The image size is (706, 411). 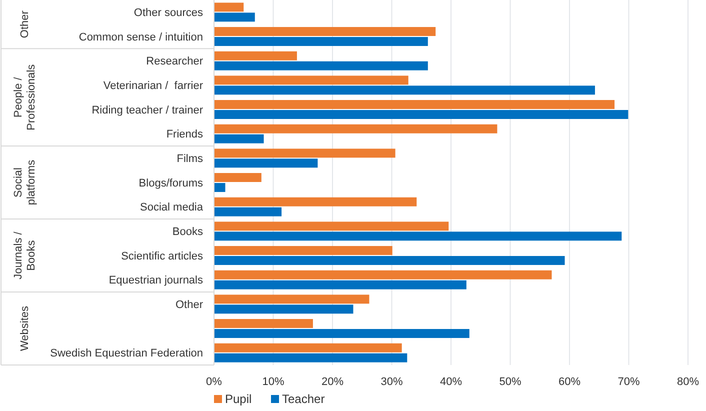 What do you see at coordinates (169, 13) in the screenshot?
I see `y-tick-label: Other sources` at bounding box center [169, 13].